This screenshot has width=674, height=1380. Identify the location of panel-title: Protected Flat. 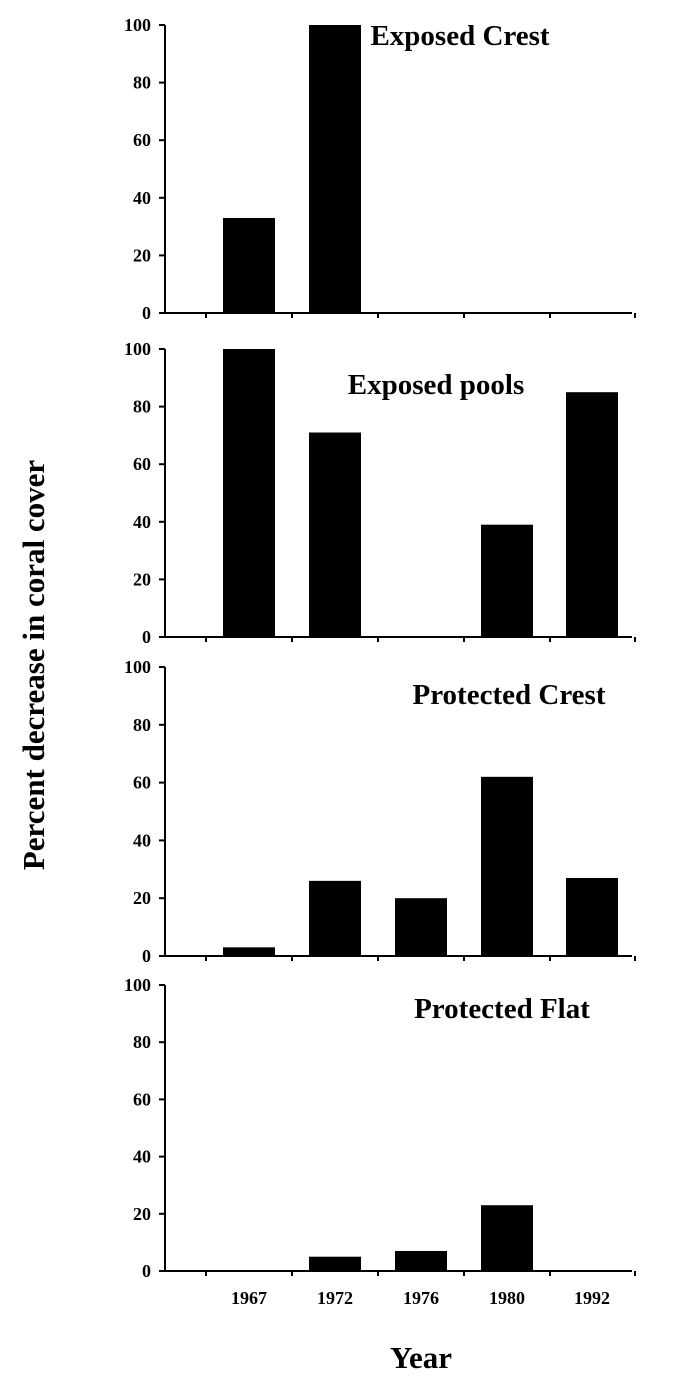
(502, 1009).